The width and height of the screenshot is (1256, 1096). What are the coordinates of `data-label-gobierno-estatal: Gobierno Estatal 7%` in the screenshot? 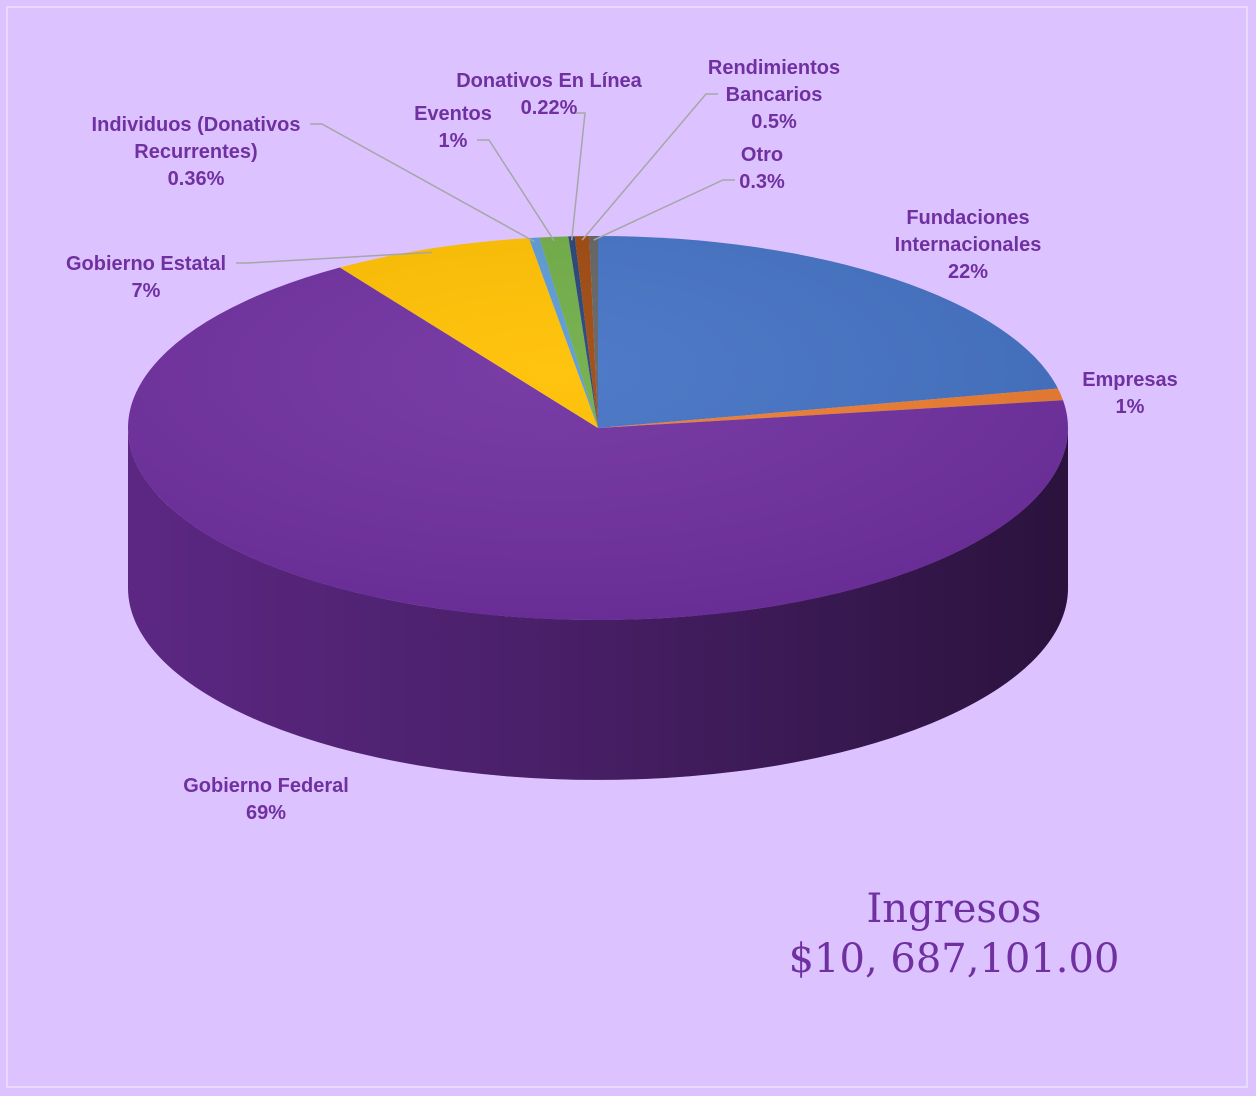 It's located at (146, 277).